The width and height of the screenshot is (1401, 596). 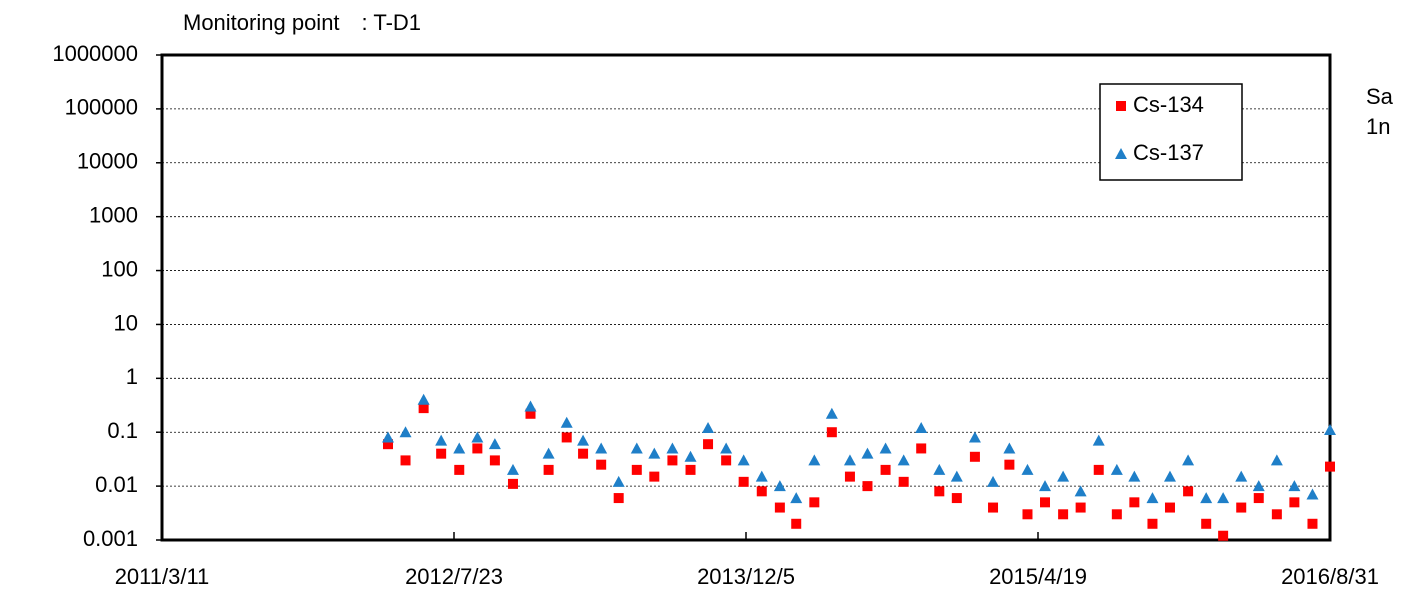 I want to click on y-tick-label: 1000, so click(x=113, y=214).